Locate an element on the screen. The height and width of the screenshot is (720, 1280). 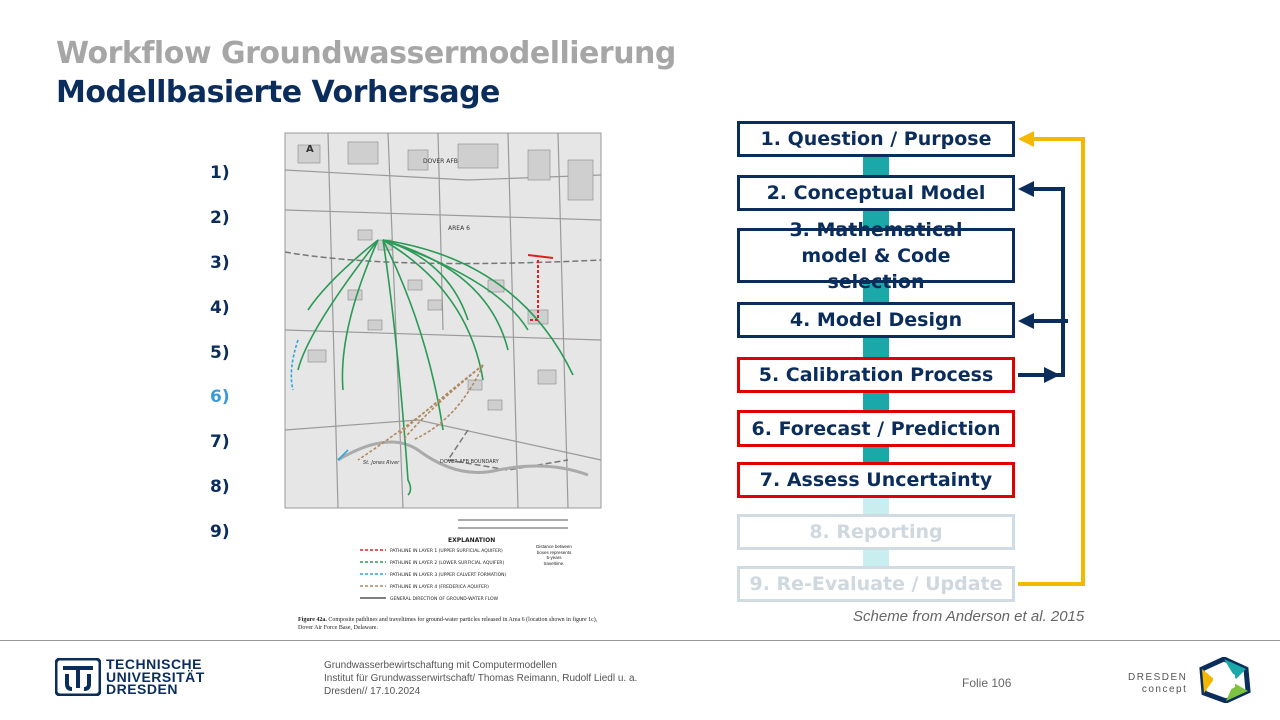
legend-item: GENERAL DIRECTION OF GROUND-WATER FLOW is located at coordinates (444, 599).